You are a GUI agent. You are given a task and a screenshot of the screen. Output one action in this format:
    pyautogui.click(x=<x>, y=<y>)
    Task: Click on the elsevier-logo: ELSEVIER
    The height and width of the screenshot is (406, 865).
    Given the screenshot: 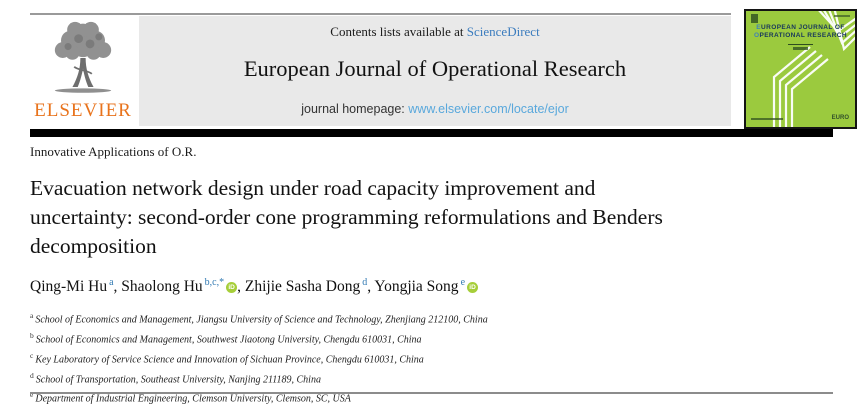 What is the action you would take?
    pyautogui.click(x=83, y=71)
    